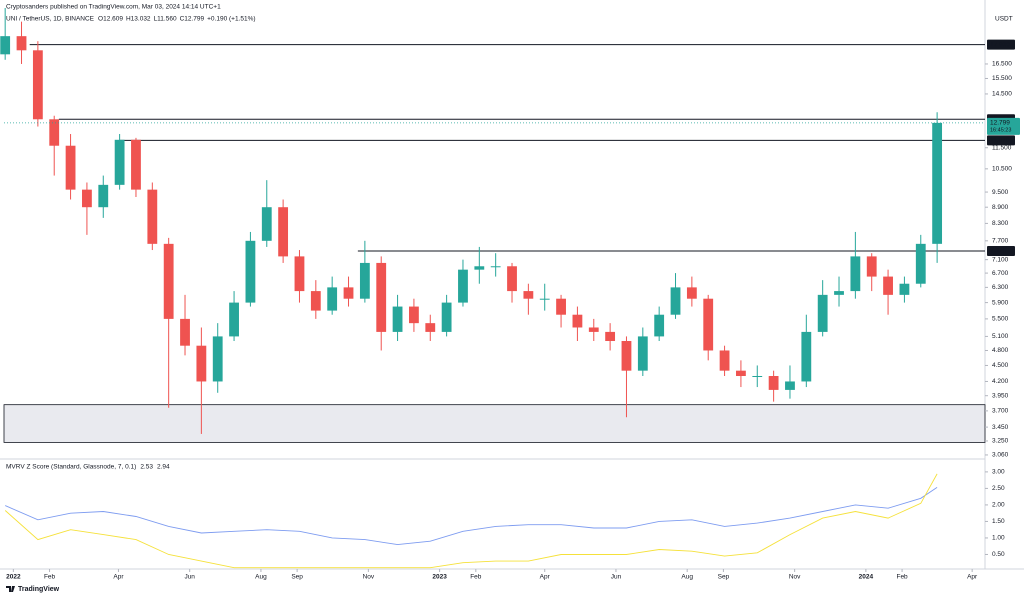 This screenshot has width=1024, height=597. What do you see at coordinates (1000, 287) in the screenshot?
I see `y-tick-label: 6.300` at bounding box center [1000, 287].